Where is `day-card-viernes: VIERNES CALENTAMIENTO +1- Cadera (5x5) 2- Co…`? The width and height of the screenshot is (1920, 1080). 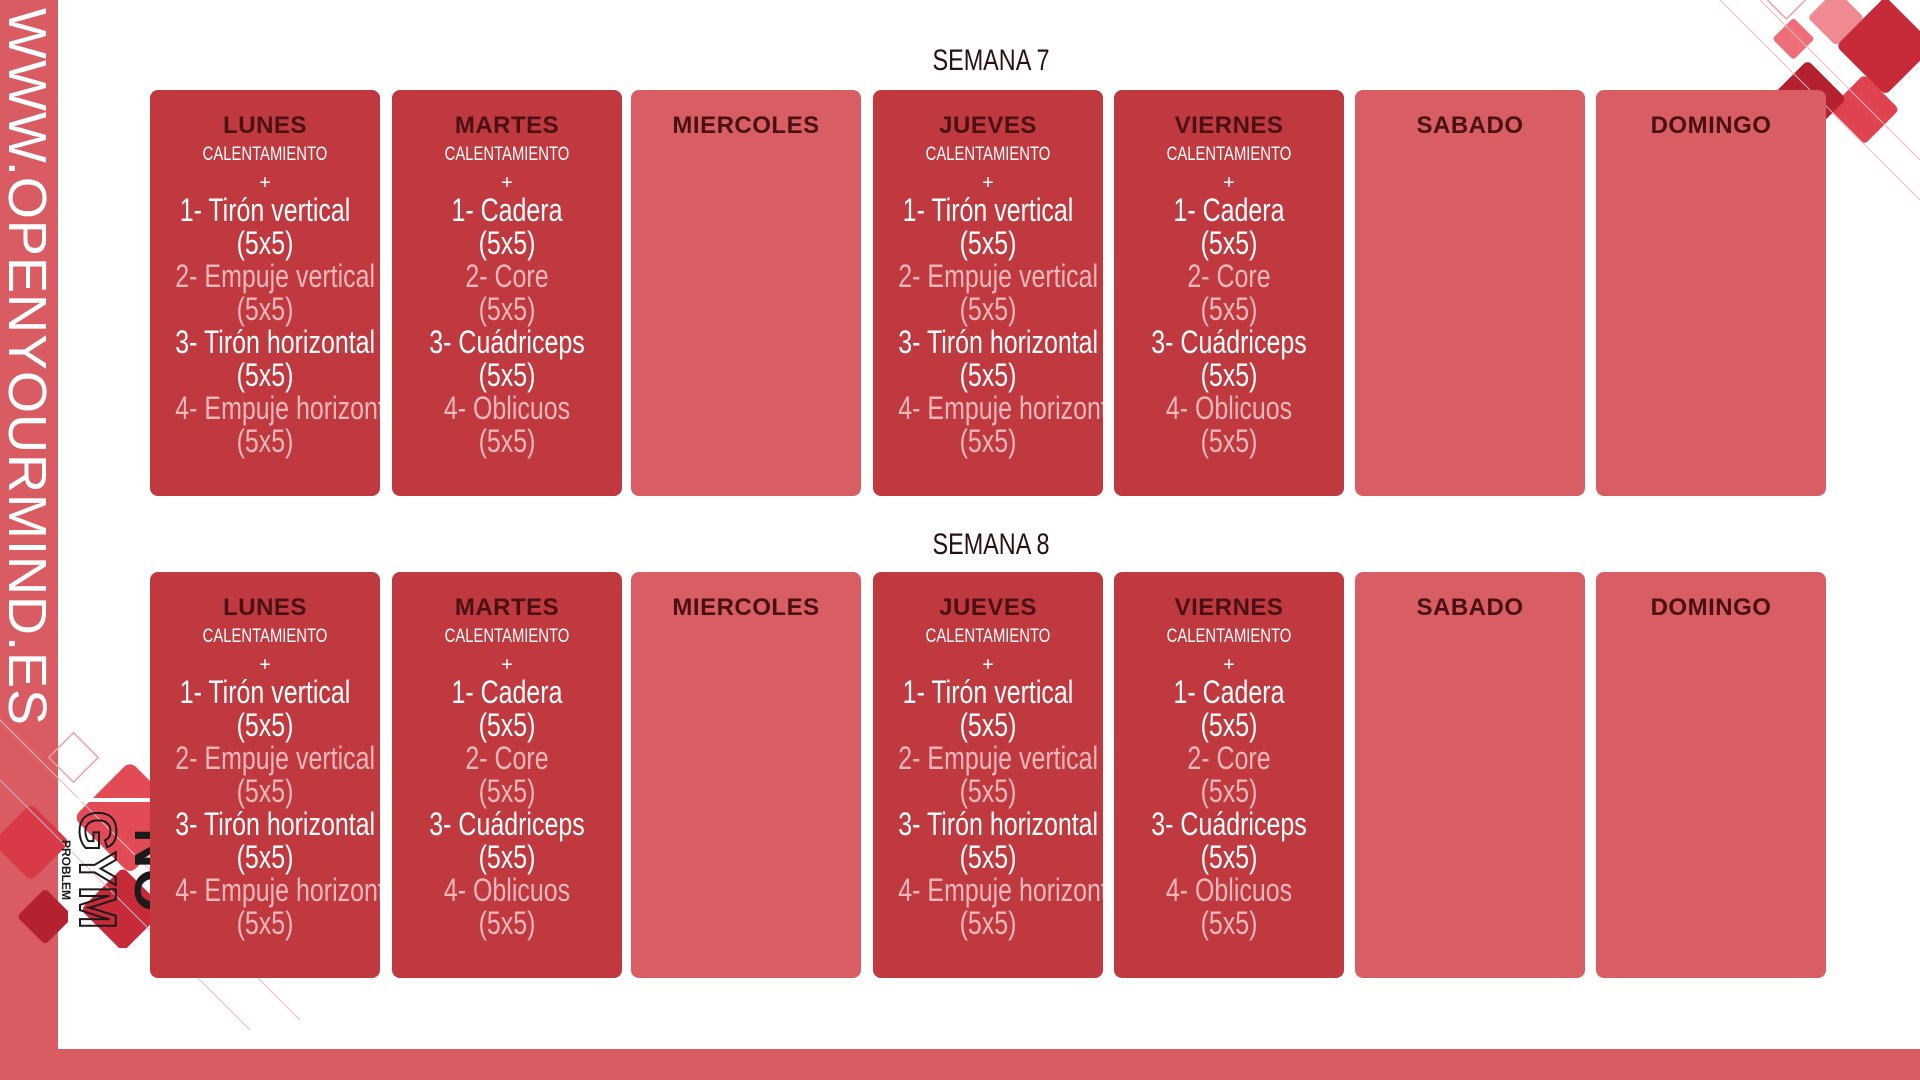
day-card-viernes: VIERNES CALENTAMIENTO +1- Cadera (5x5) 2- Co… is located at coordinates (1229, 293).